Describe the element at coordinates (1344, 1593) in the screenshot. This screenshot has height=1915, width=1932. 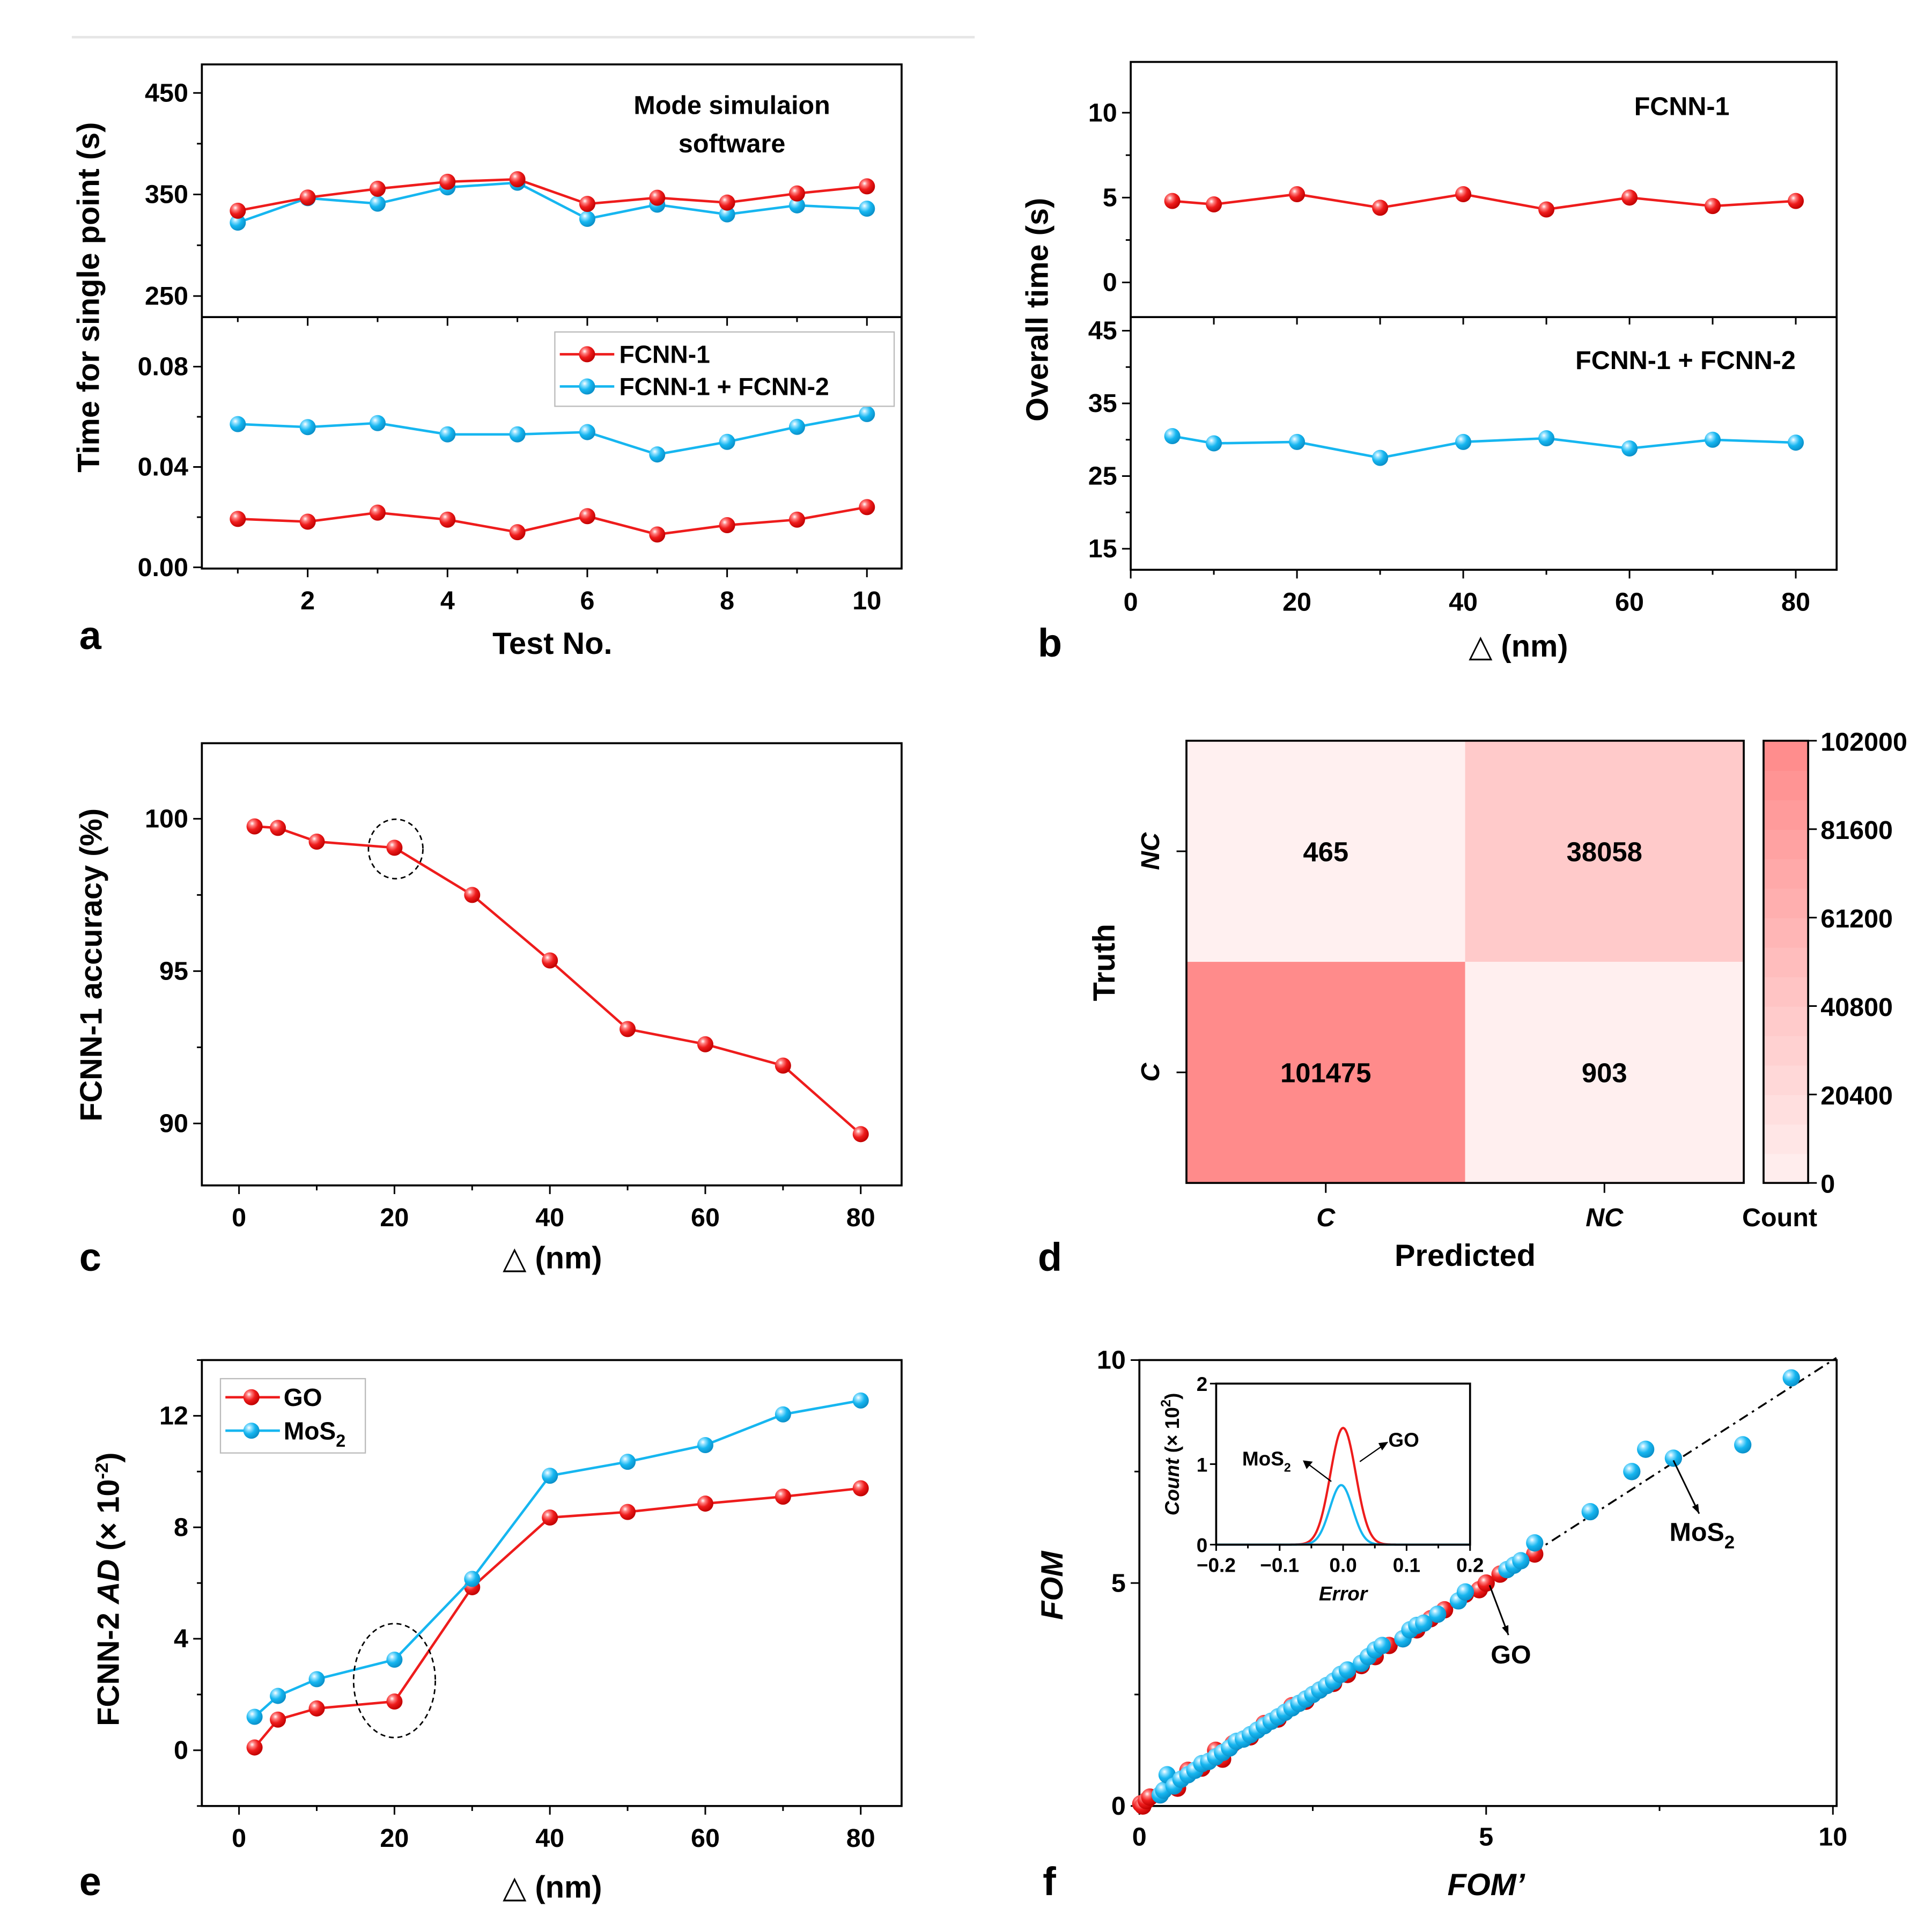
I see `inset-x-axis-label: Error` at that location.